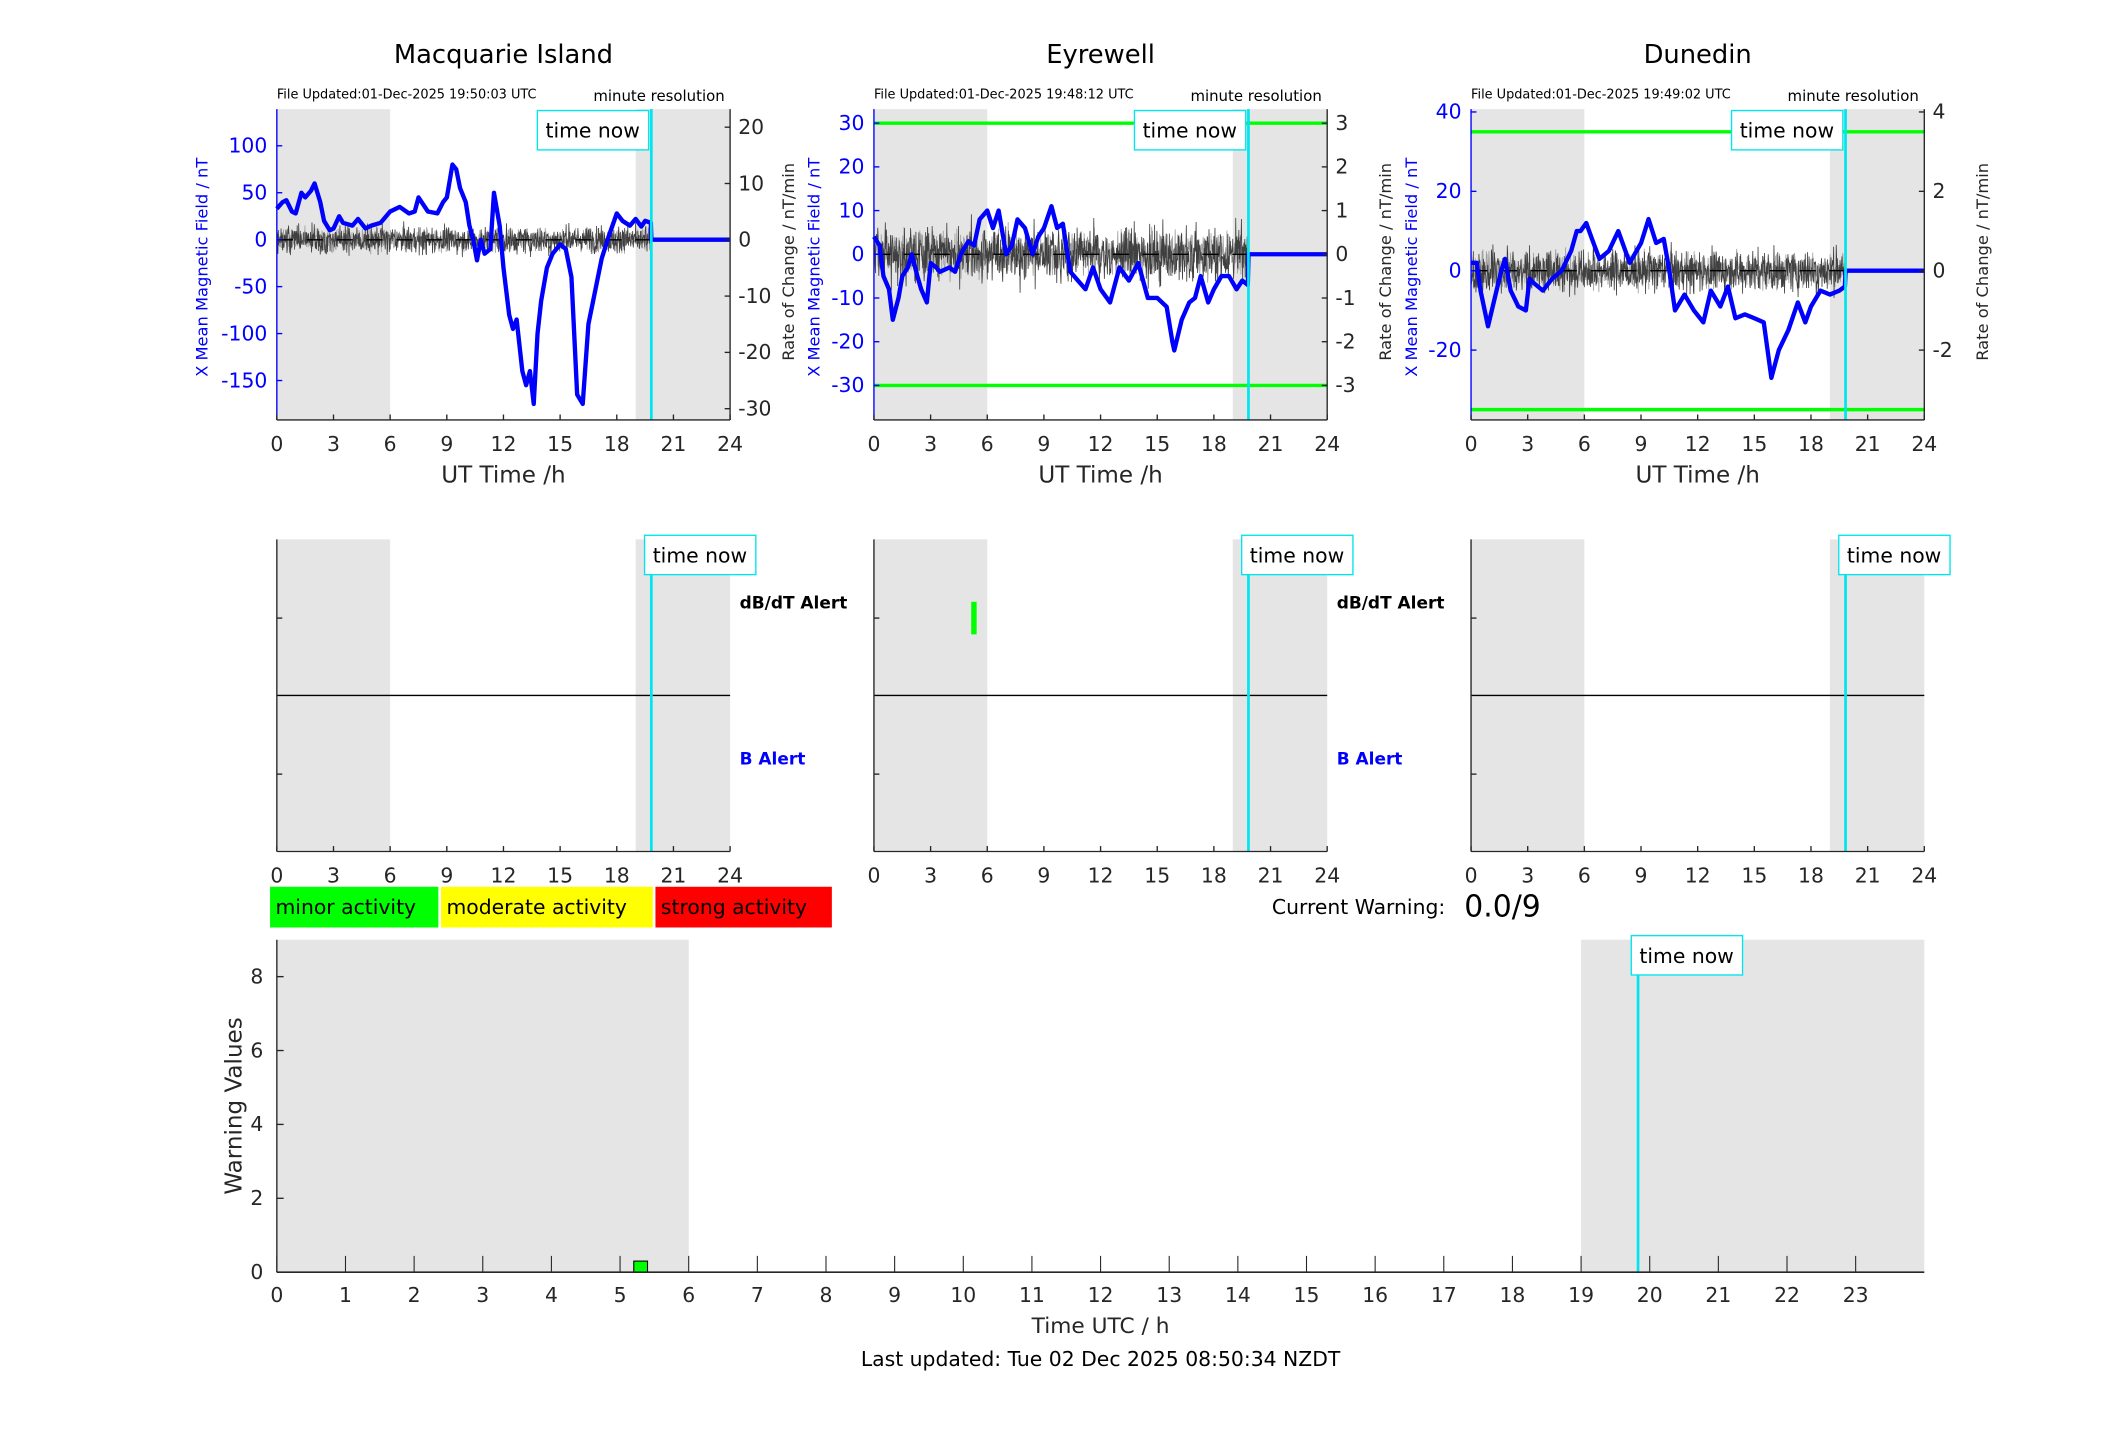 The height and width of the screenshot is (1437, 2117). Describe the element at coordinates (1169, 1295) in the screenshot. I see `x-tick-label: 13` at that location.